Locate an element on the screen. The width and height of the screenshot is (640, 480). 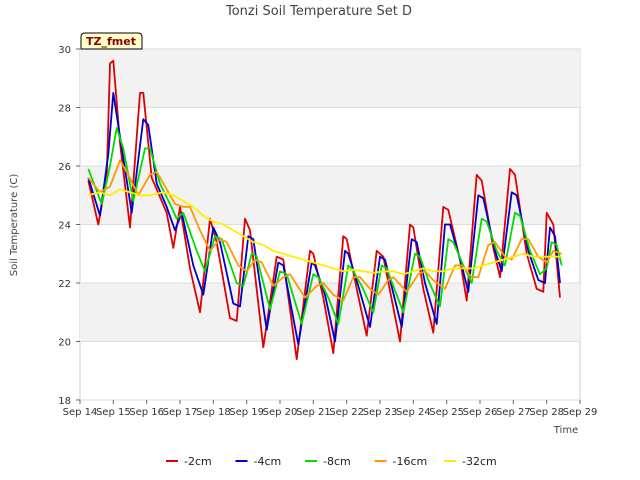
x-tick-label: Sep 18 is located at coordinates (213, 412).